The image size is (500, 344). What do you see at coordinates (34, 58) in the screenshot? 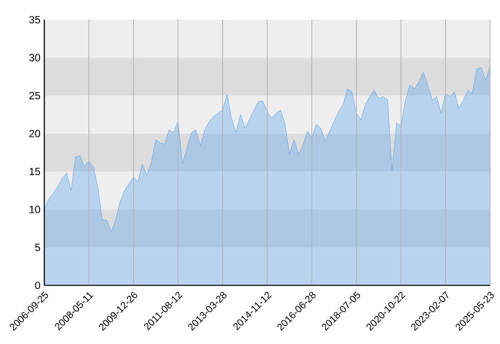
I see `y-tick-label: 30` at bounding box center [34, 58].